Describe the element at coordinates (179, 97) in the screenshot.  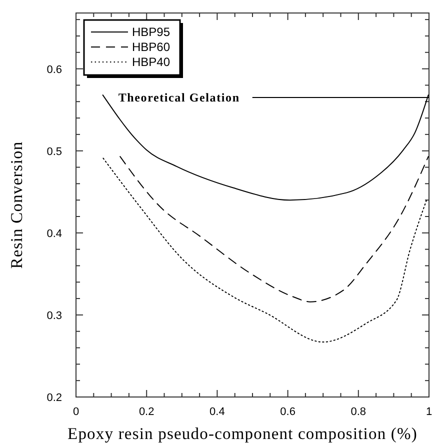
I see `ref-line-label: Theoretical Gelation` at that location.